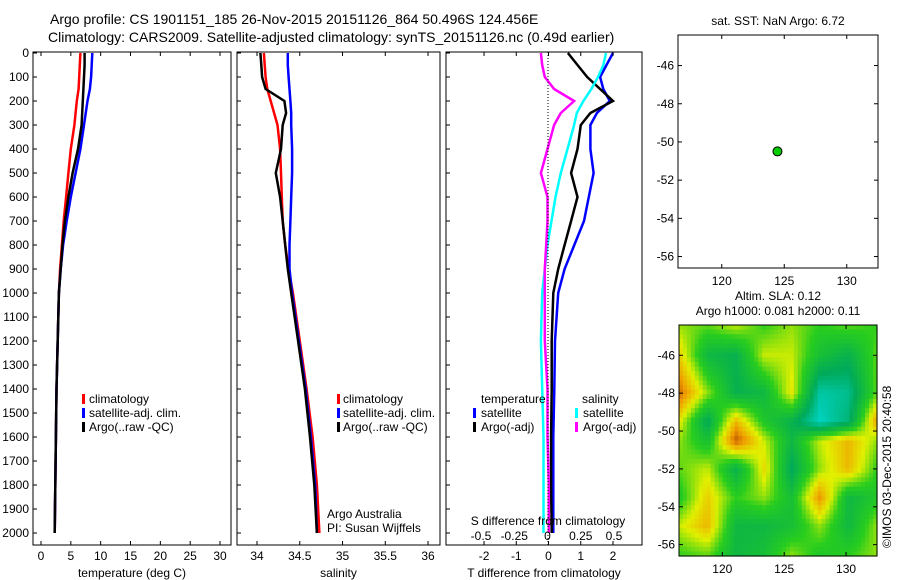 The image size is (900, 580). I want to click on depth-tick-label: 1400, so click(15, 389).